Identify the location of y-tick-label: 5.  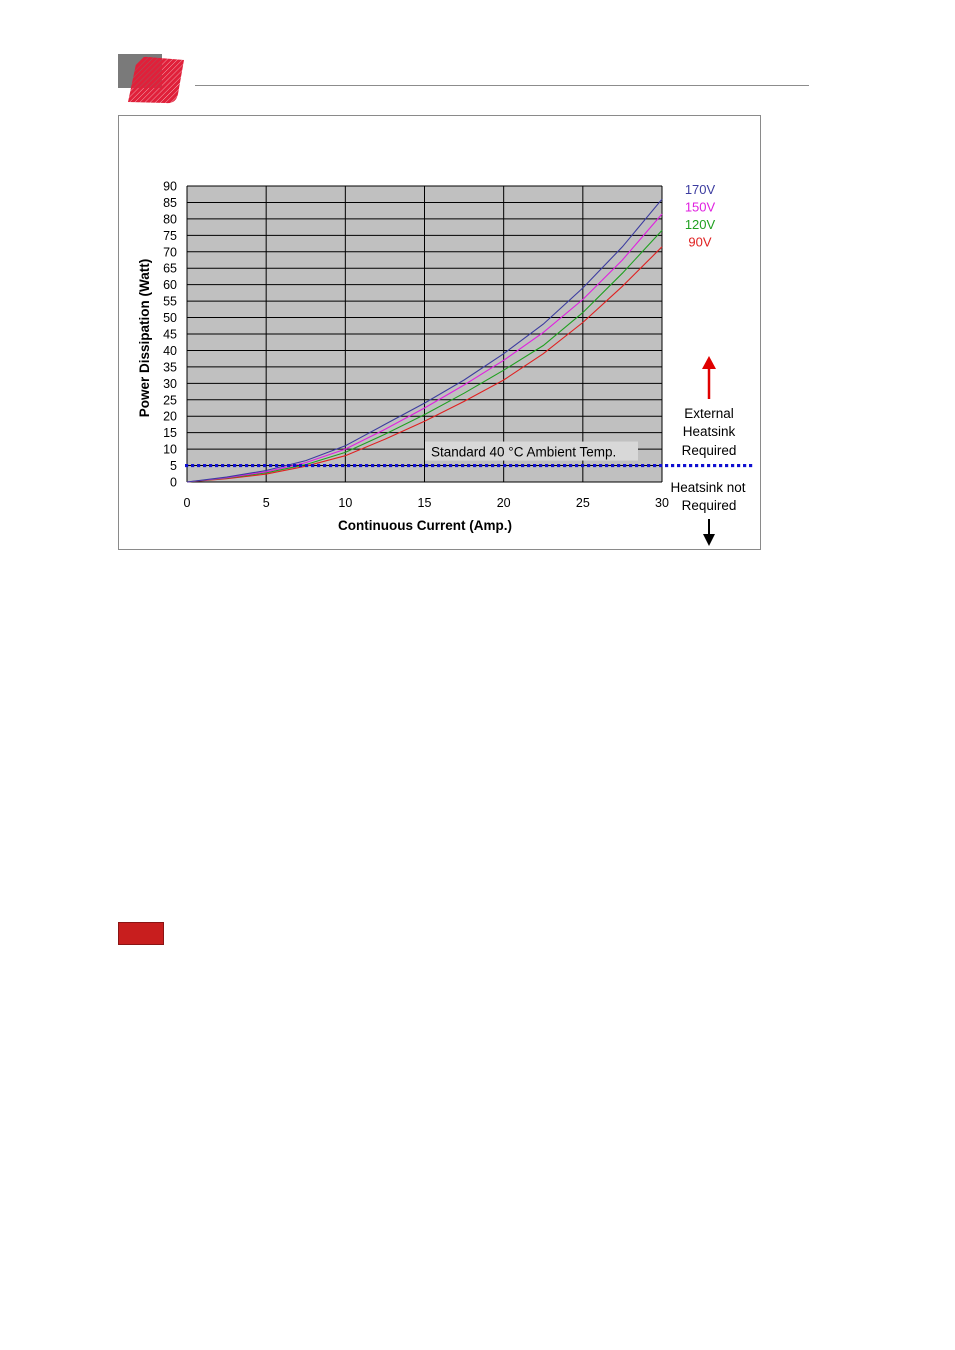
(173, 466).